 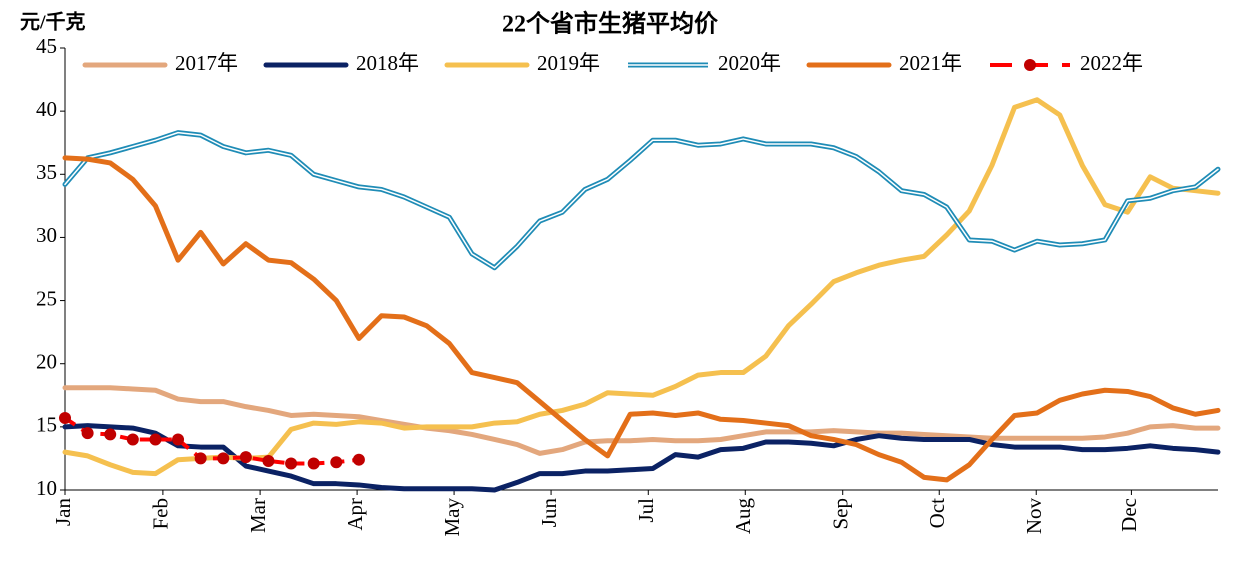 What do you see at coordinates (841, 514) in the screenshot?
I see `x-tick-label: Sep` at bounding box center [841, 514].